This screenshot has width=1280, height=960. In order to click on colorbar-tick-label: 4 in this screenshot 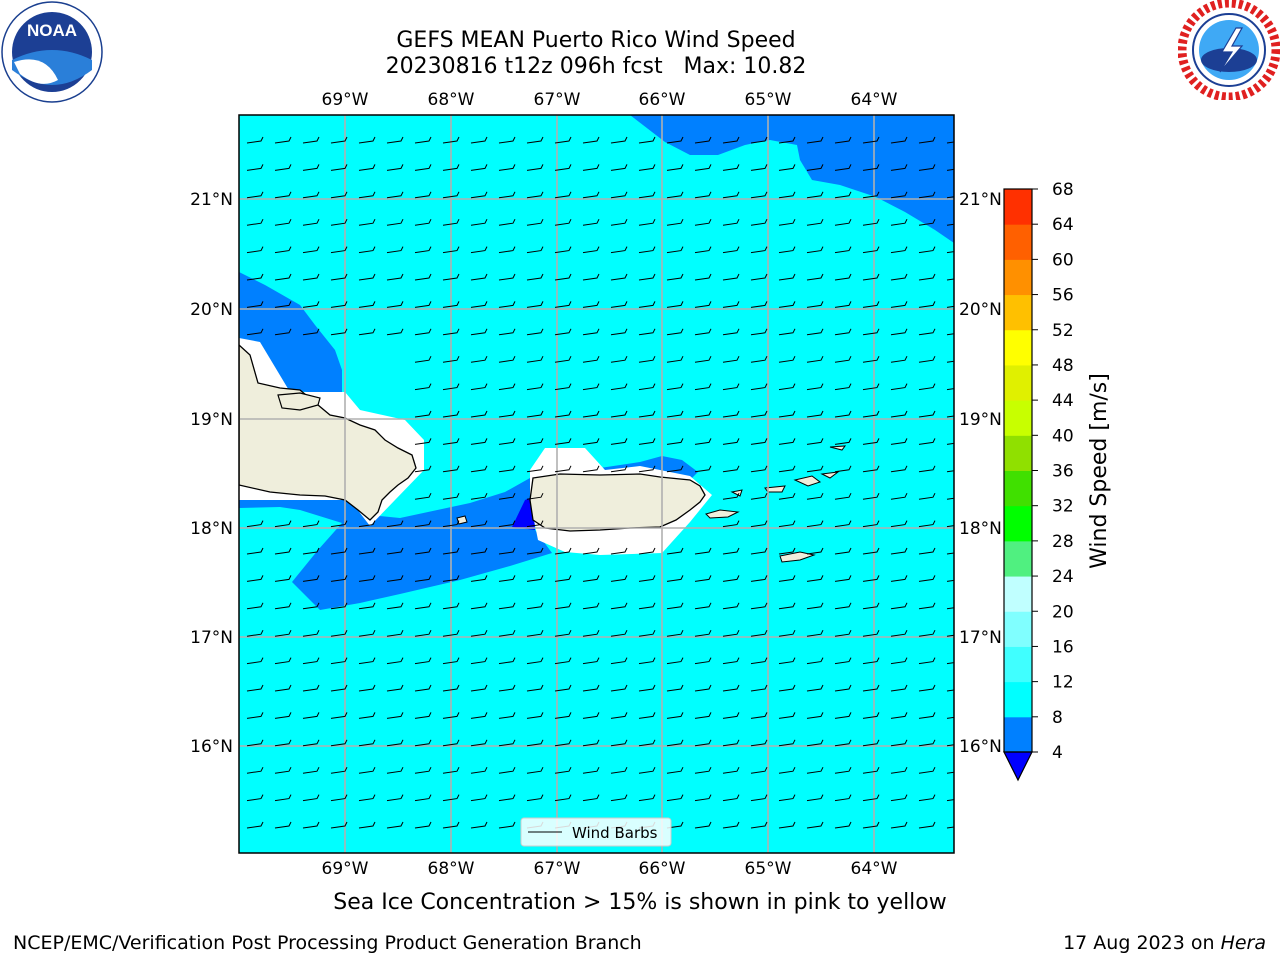, I will do `click(1057, 753)`.